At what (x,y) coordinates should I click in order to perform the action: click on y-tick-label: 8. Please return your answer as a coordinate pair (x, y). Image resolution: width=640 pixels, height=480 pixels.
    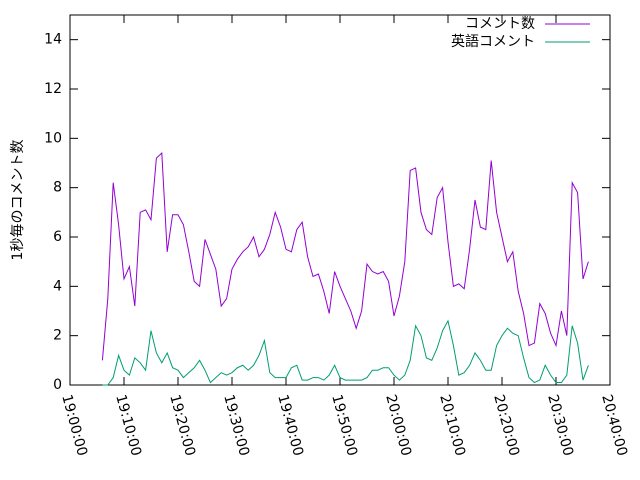
    Looking at the image, I should click on (57, 188).